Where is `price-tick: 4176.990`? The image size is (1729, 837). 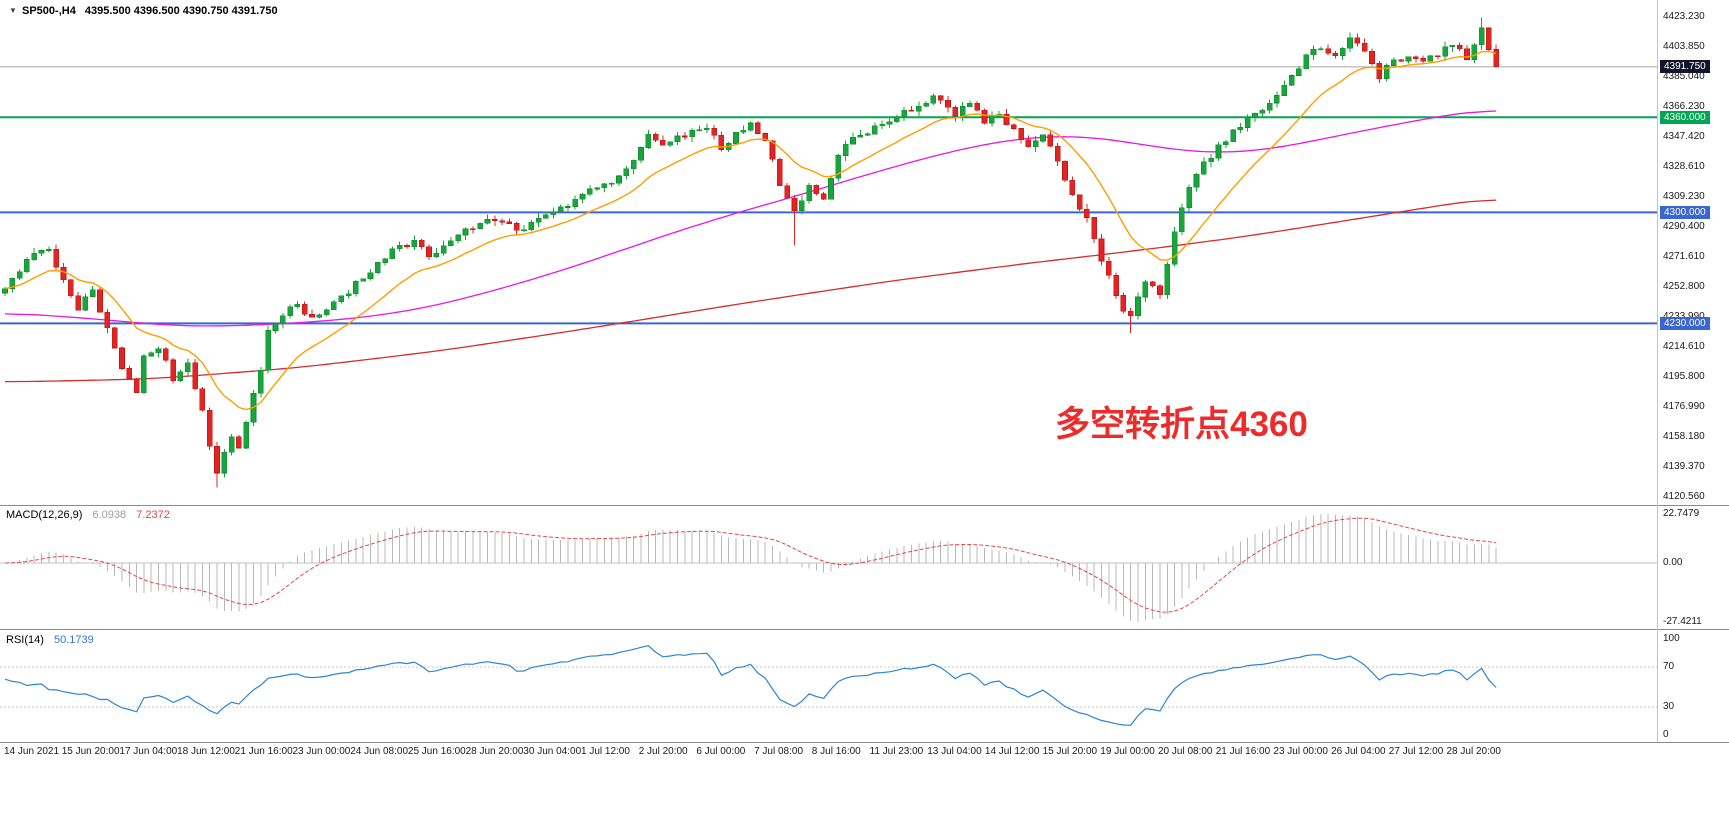 price-tick: 4176.990 is located at coordinates (1684, 406).